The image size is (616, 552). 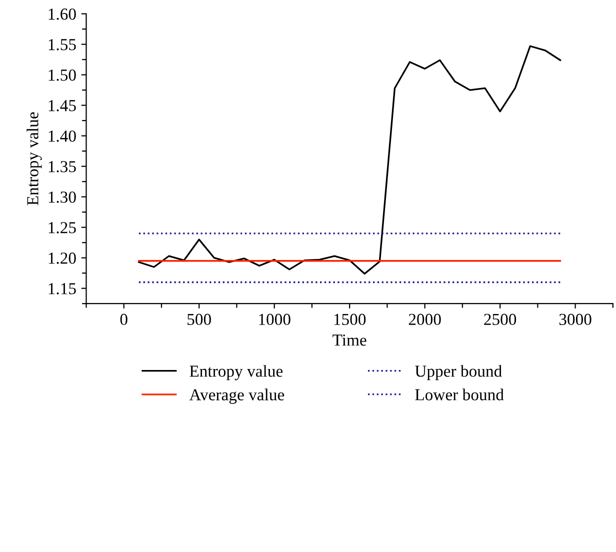 What do you see at coordinates (575, 320) in the screenshot?
I see `x-tick-label: 3000` at bounding box center [575, 320].